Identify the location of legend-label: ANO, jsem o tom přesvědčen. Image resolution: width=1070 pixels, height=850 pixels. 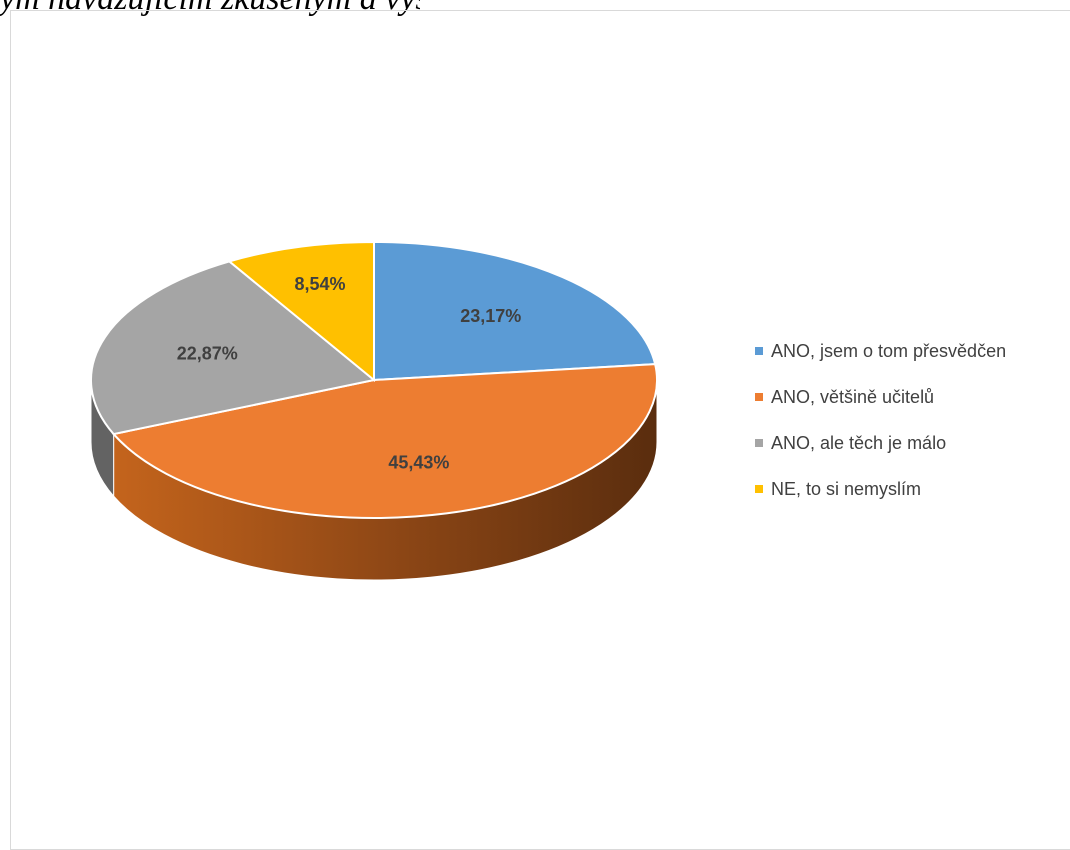
(889, 350).